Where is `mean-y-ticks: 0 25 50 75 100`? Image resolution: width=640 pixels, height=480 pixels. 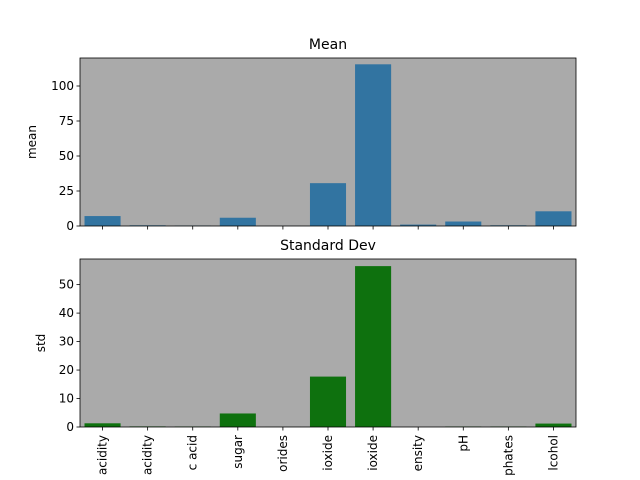 mean-y-ticks: 0 25 50 75 100 is located at coordinates (65, 156).